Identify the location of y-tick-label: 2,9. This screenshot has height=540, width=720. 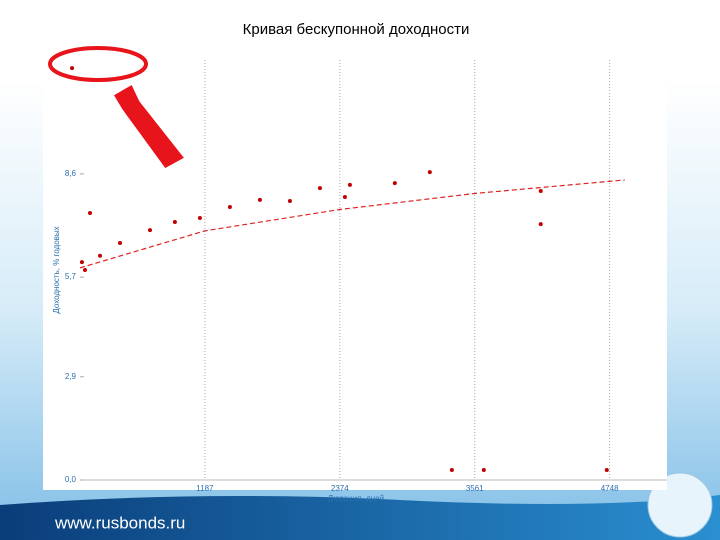
(71, 376).